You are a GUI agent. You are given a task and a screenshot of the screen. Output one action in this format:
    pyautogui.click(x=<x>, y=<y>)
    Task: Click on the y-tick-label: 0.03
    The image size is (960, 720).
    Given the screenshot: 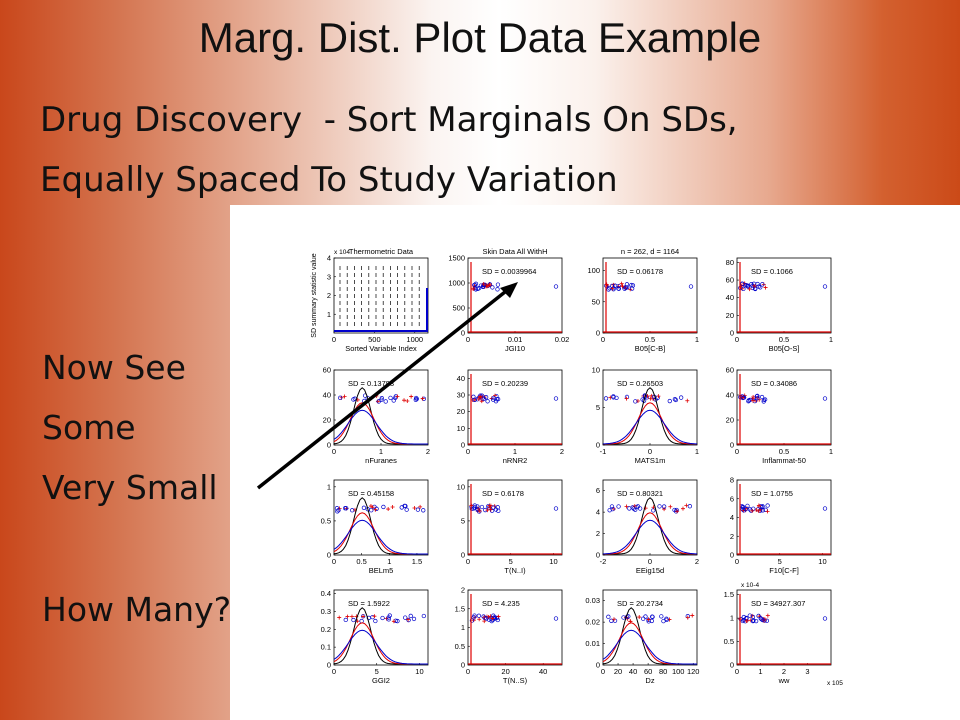 What is the action you would take?
    pyautogui.click(x=592, y=600)
    